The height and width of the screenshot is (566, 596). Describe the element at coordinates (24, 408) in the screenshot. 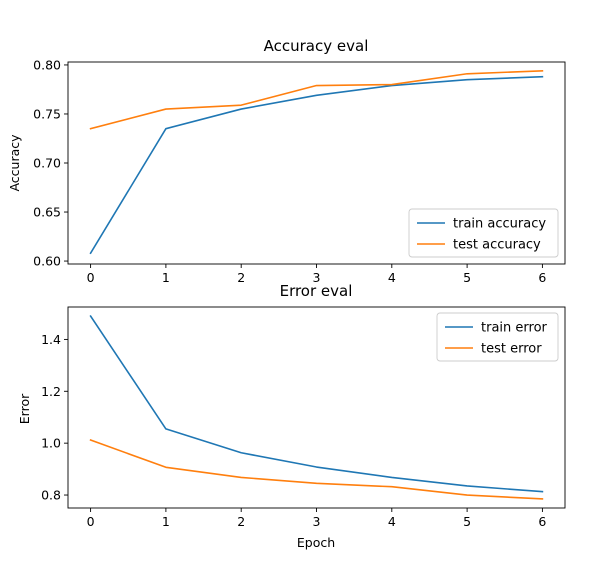

I see `y-axis-label: Error` at that location.